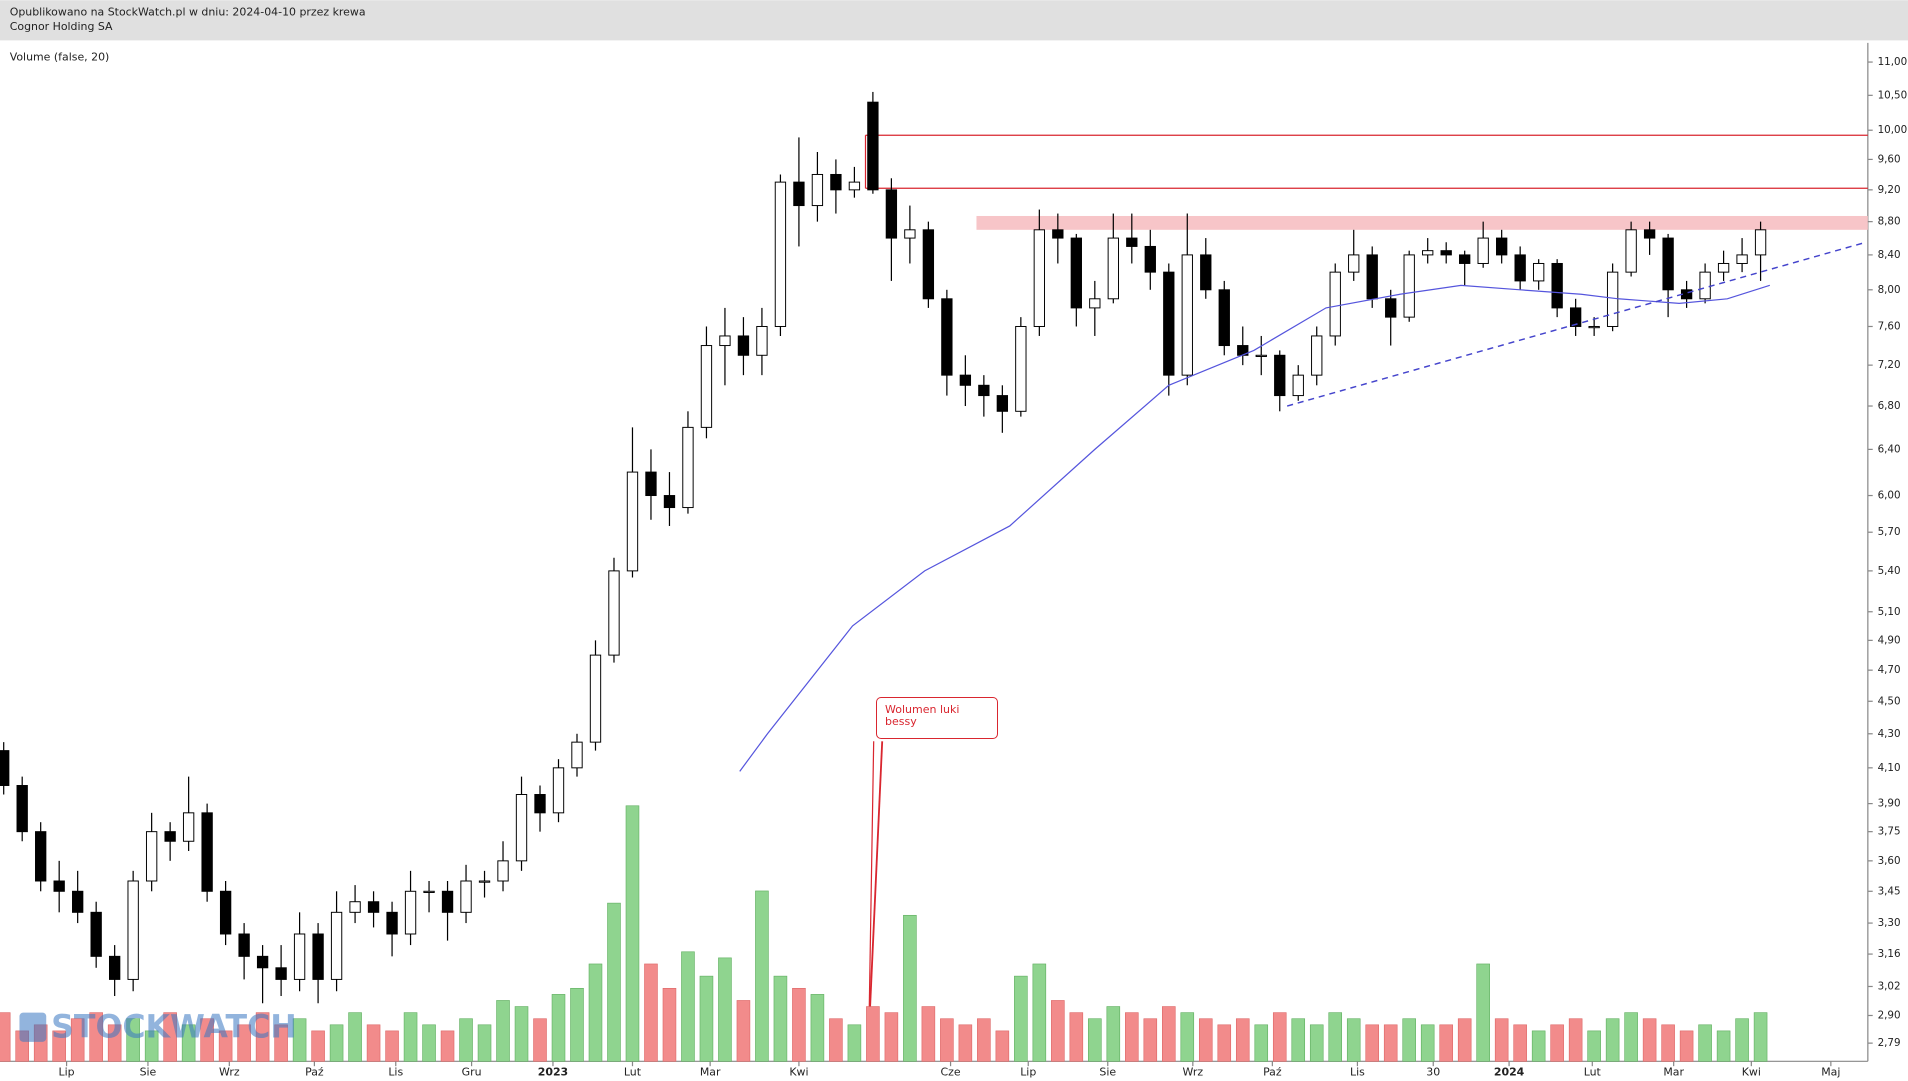 The width and height of the screenshot is (1908, 1081). What do you see at coordinates (1889, 701) in the screenshot?
I see `y-tick-label: 4,50` at bounding box center [1889, 701].